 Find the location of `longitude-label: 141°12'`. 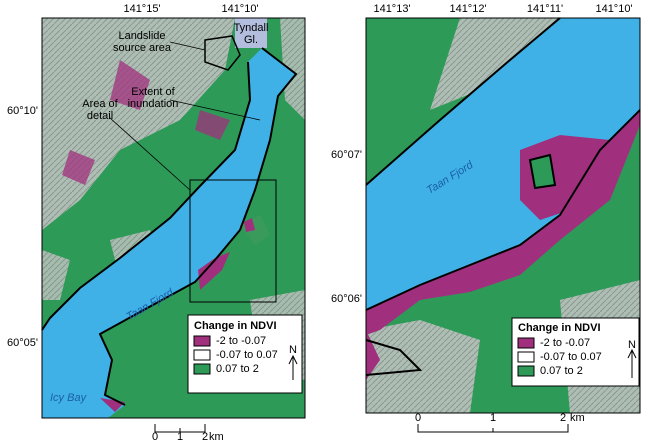

longitude-label: 141°12' is located at coordinates (467, 9).